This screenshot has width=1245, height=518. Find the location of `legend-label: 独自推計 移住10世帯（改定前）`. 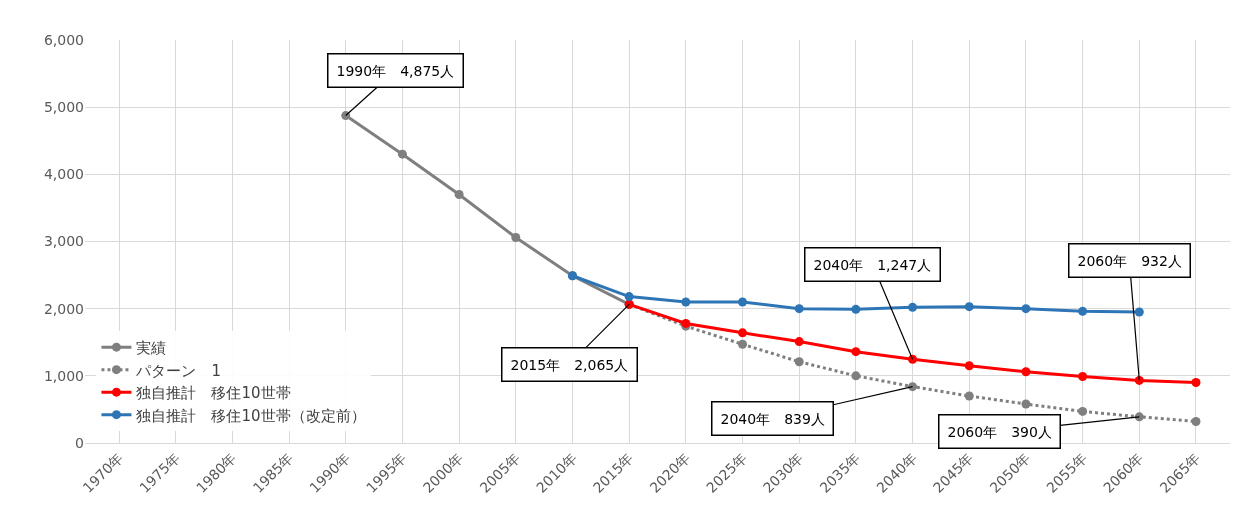

legend-label: 独自推計 移住10世帯（改定前） is located at coordinates (251, 415).